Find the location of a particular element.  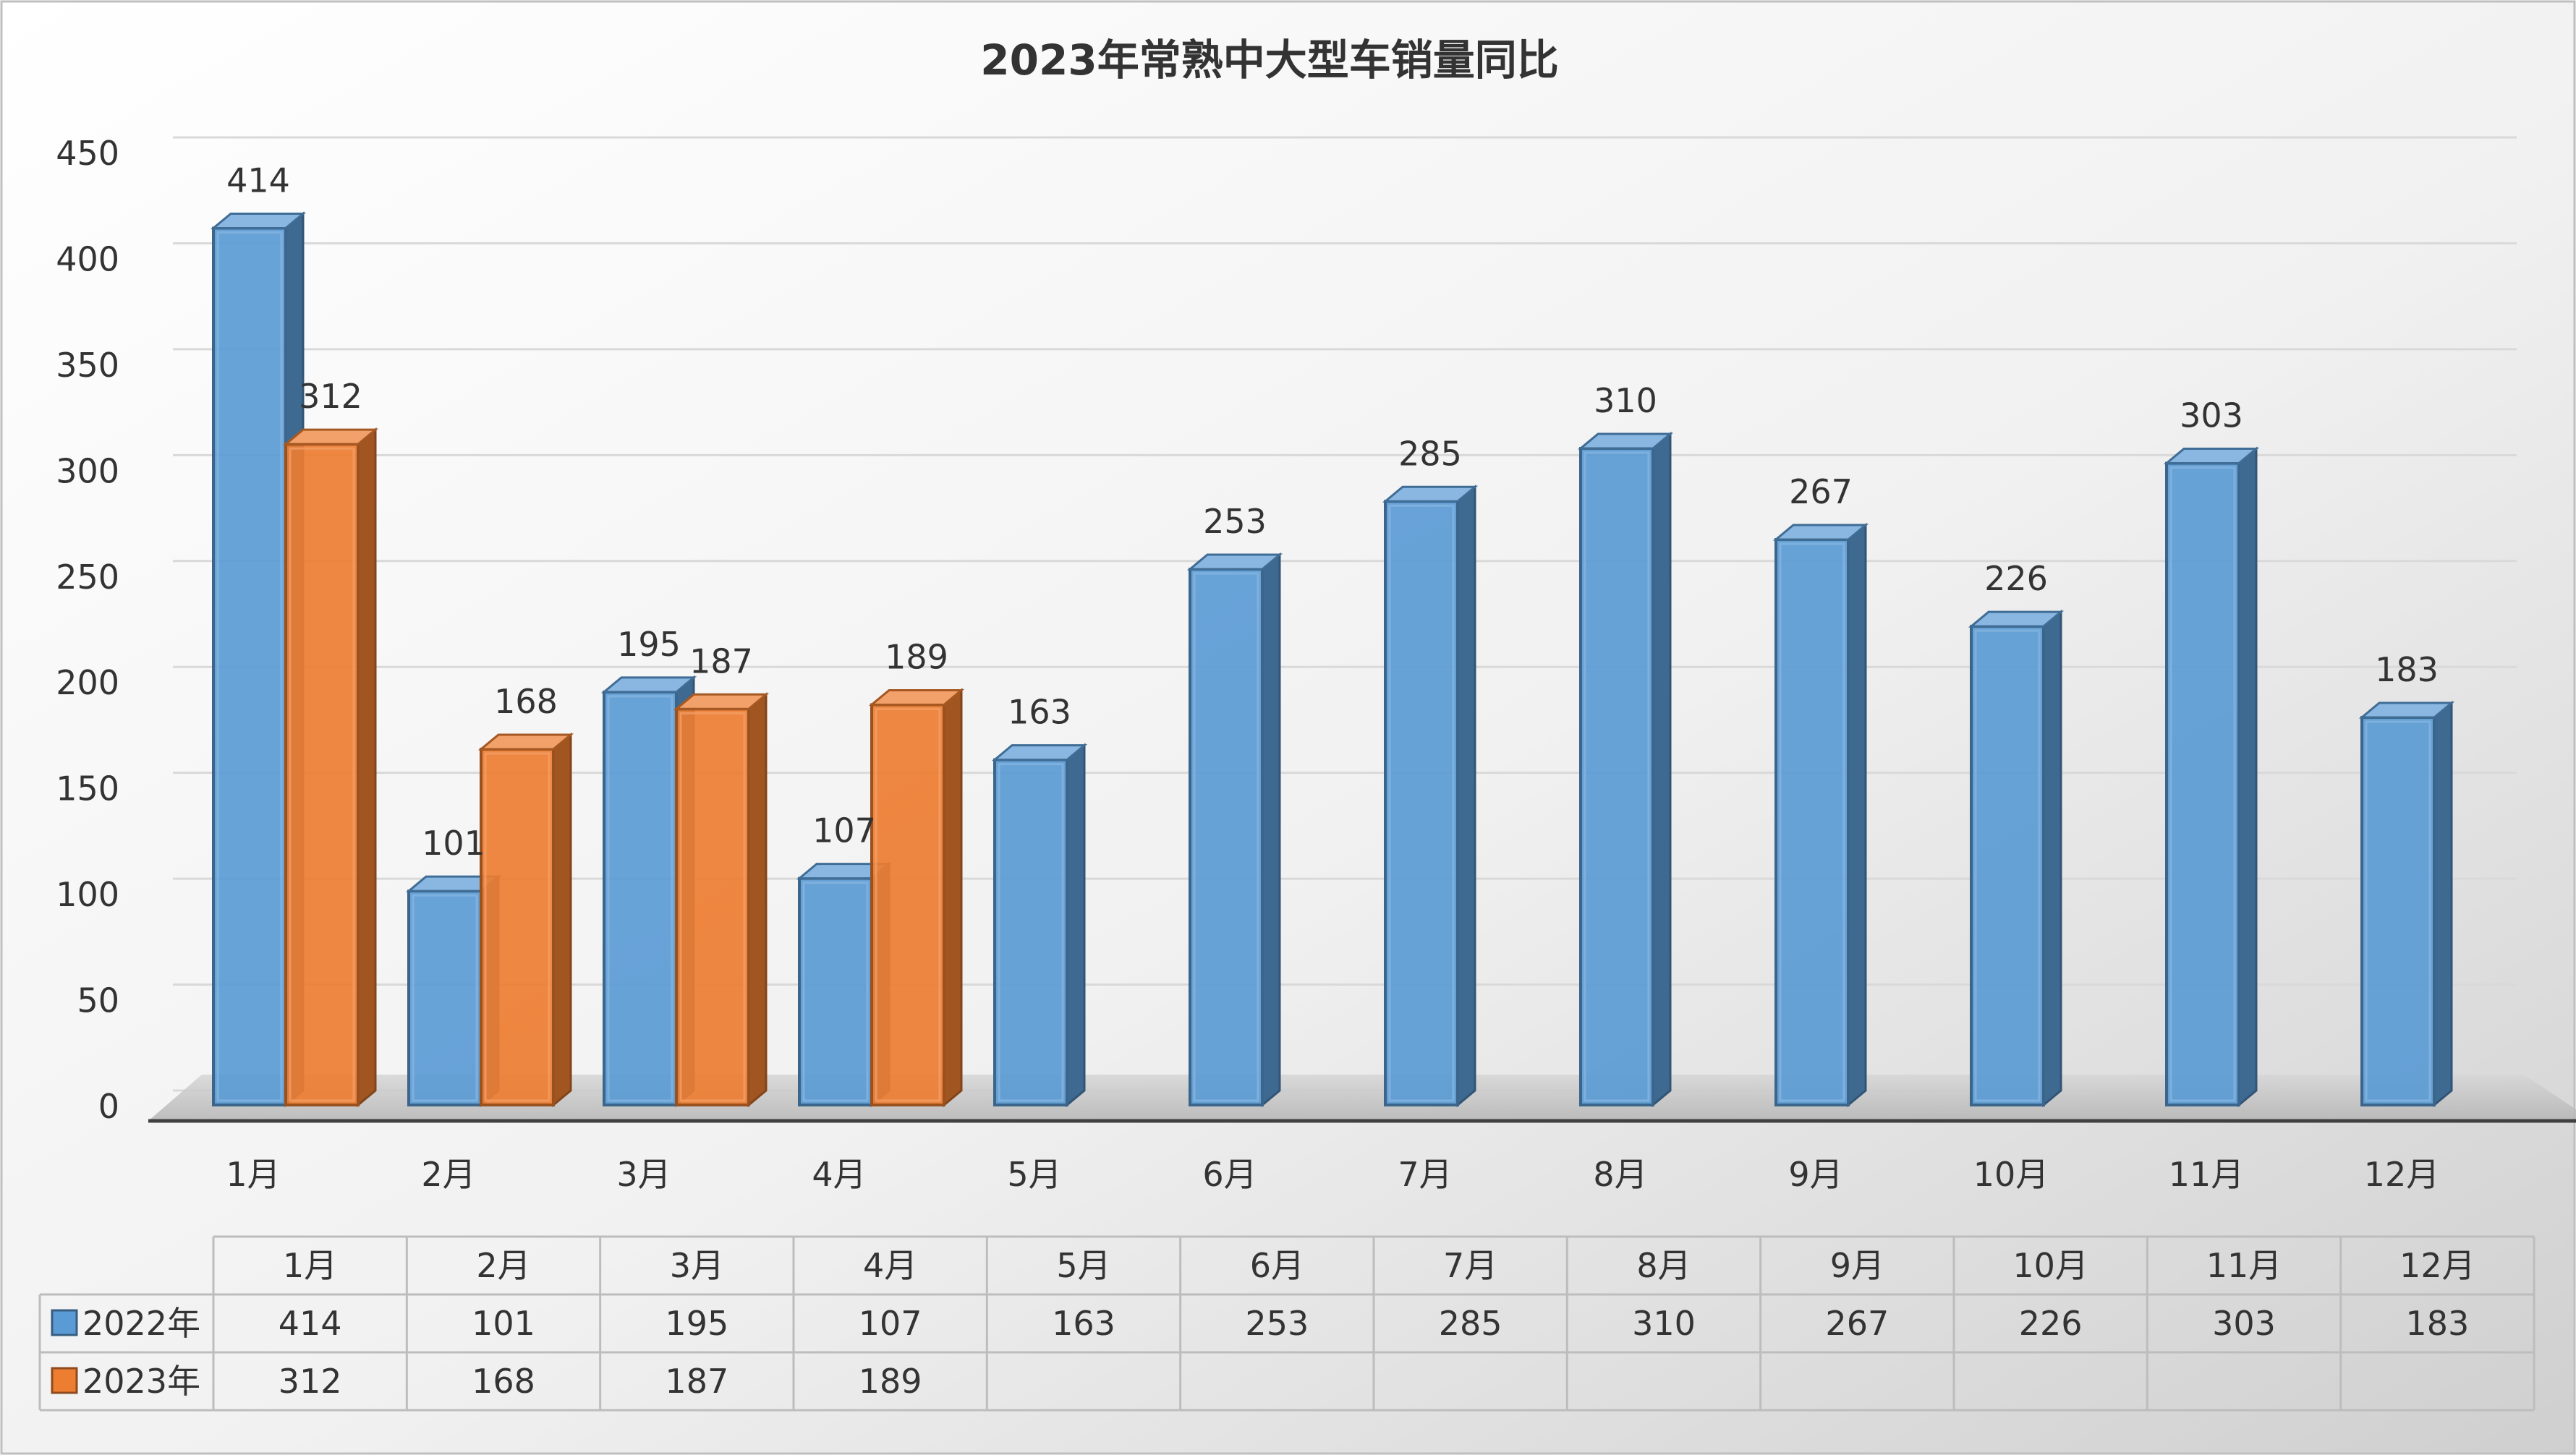

x-tick-label: 9月 is located at coordinates (1815, 1174).